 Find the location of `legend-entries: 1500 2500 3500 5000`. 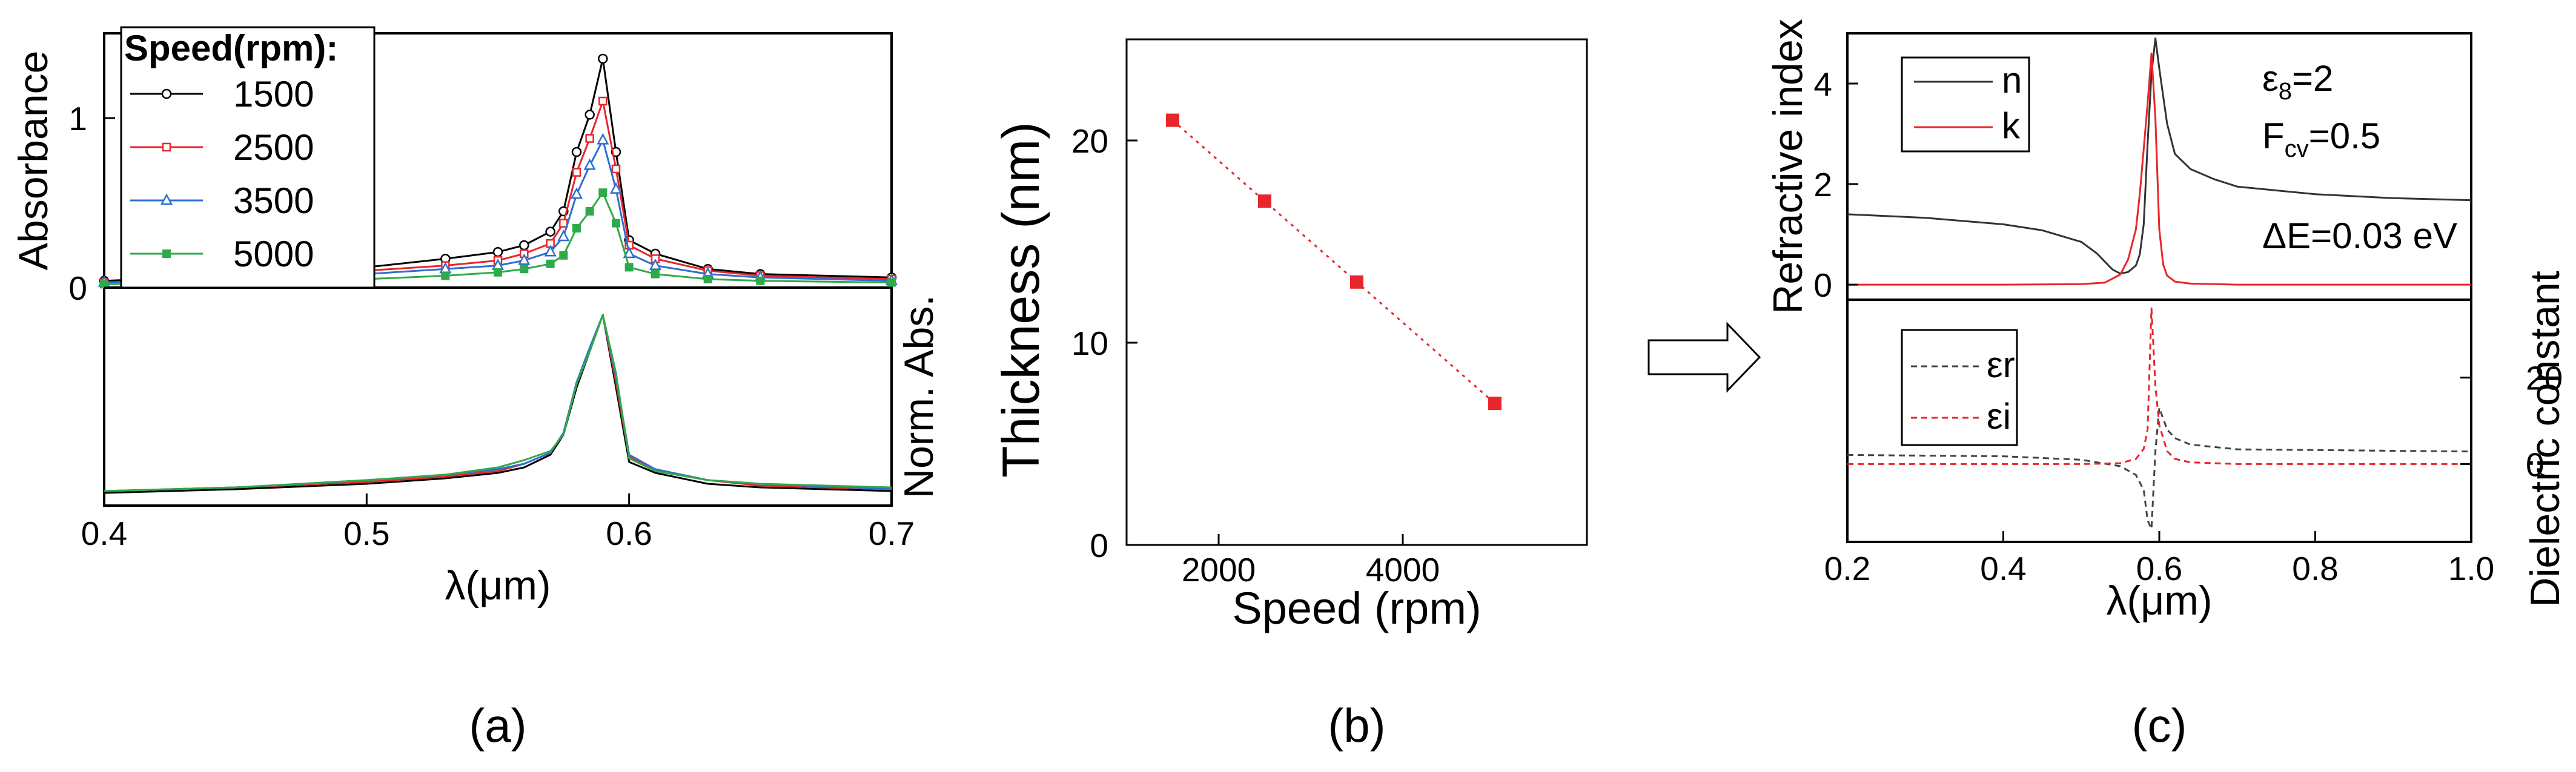

legend-entries: 1500 2500 3500 5000 is located at coordinates (222, 174).